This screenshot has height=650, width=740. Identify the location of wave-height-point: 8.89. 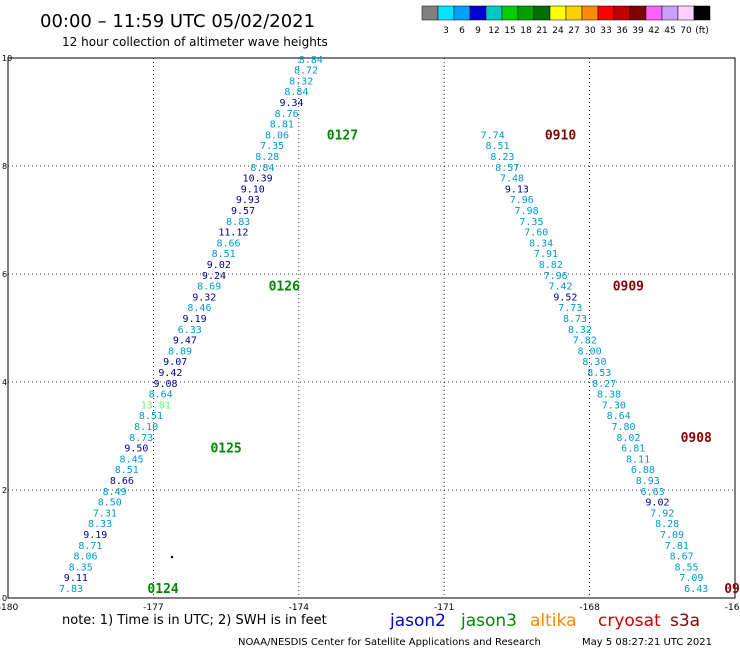
(180, 351).